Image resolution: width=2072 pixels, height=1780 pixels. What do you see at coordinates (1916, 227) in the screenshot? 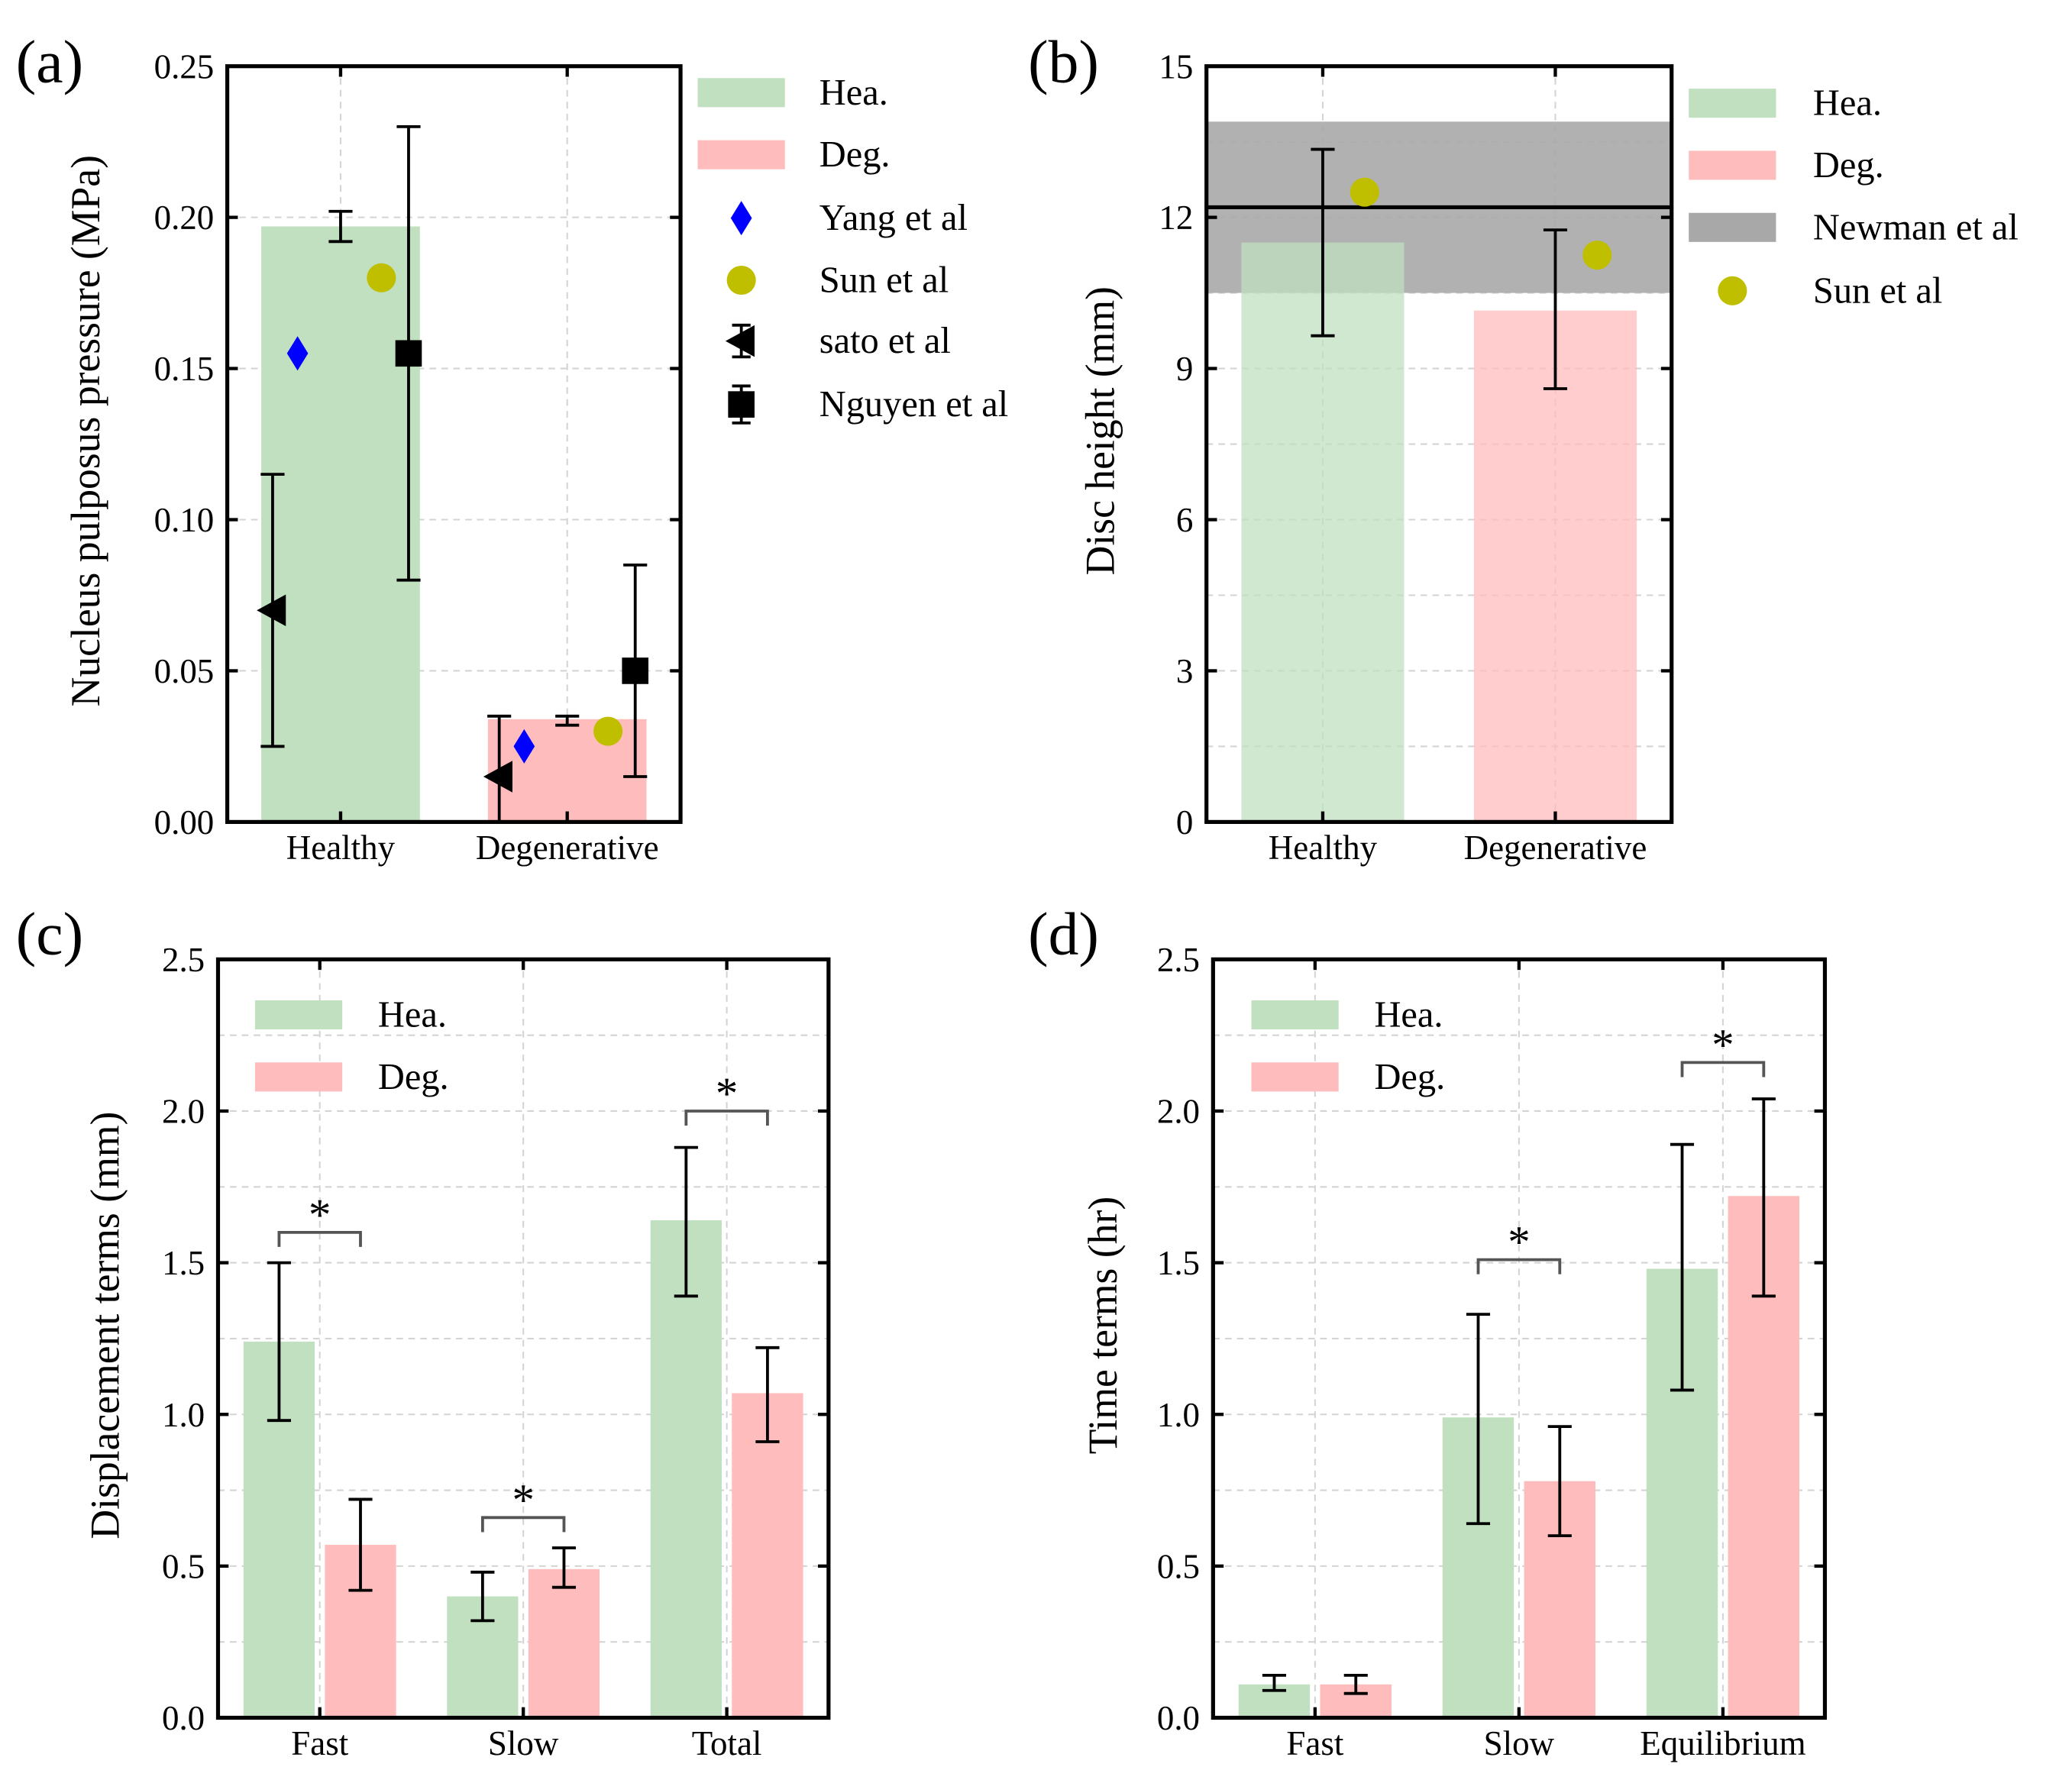
I see `panel-b-legend-label: Newman et al` at bounding box center [1916, 227].